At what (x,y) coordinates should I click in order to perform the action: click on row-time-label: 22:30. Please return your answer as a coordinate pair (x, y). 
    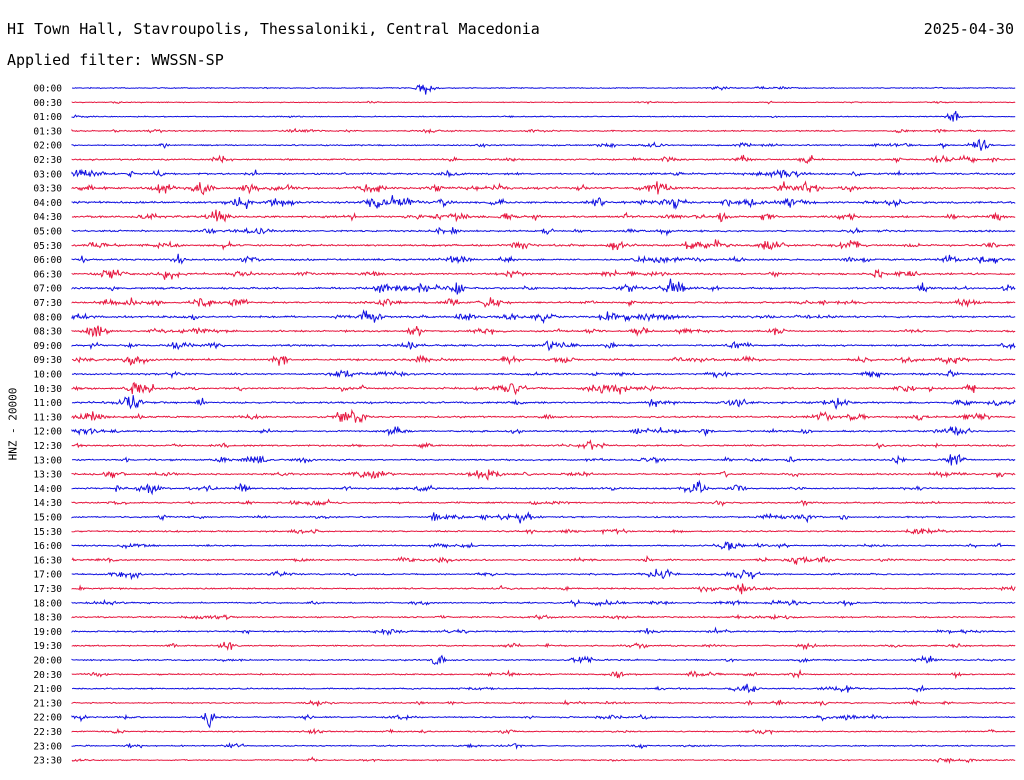
    Looking at the image, I should click on (47, 732).